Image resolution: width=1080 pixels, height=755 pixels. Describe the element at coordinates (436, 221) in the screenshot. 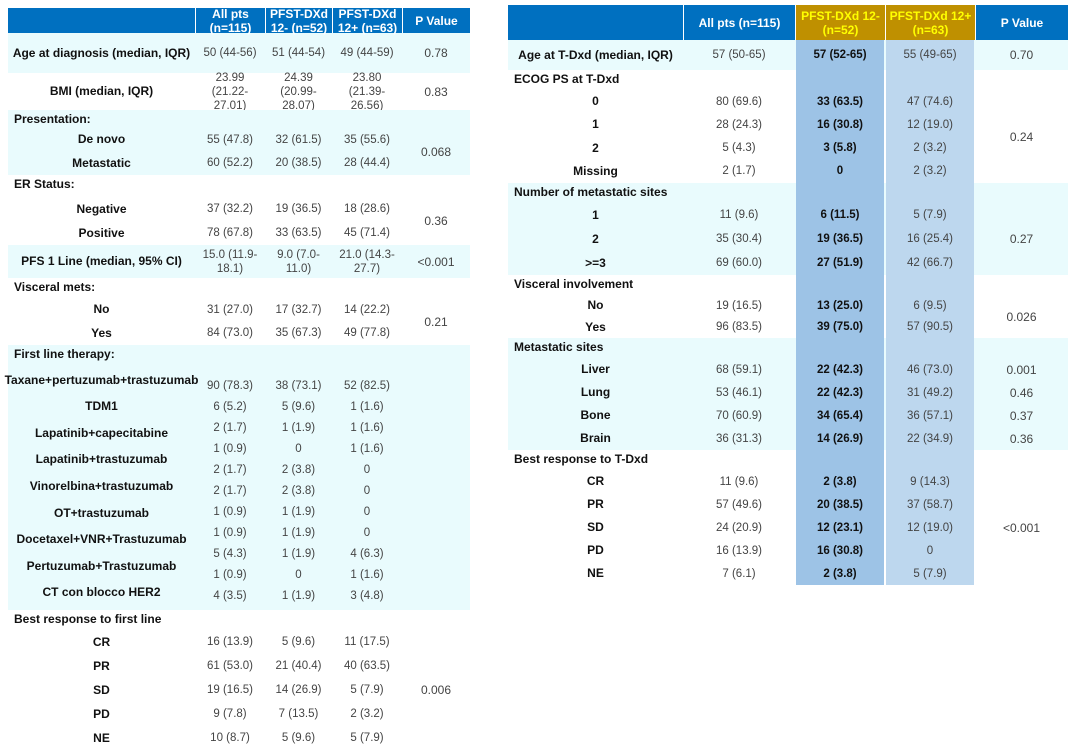

I see `p-value: 0.36` at that location.